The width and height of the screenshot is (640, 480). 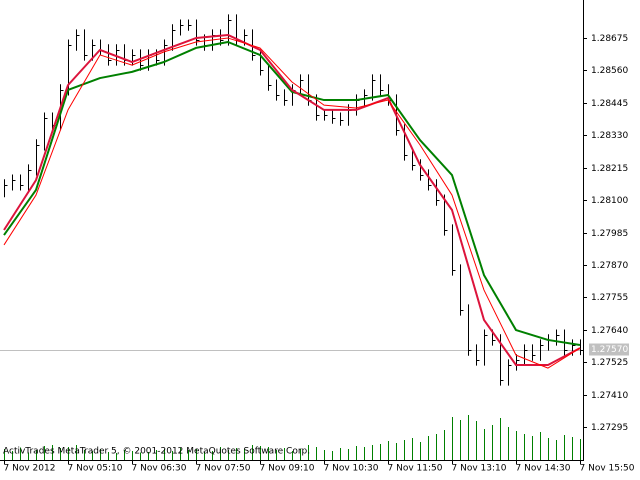 What do you see at coordinates (609, 298) in the screenshot?
I see `y-tick-label: 1.27755` at bounding box center [609, 298].